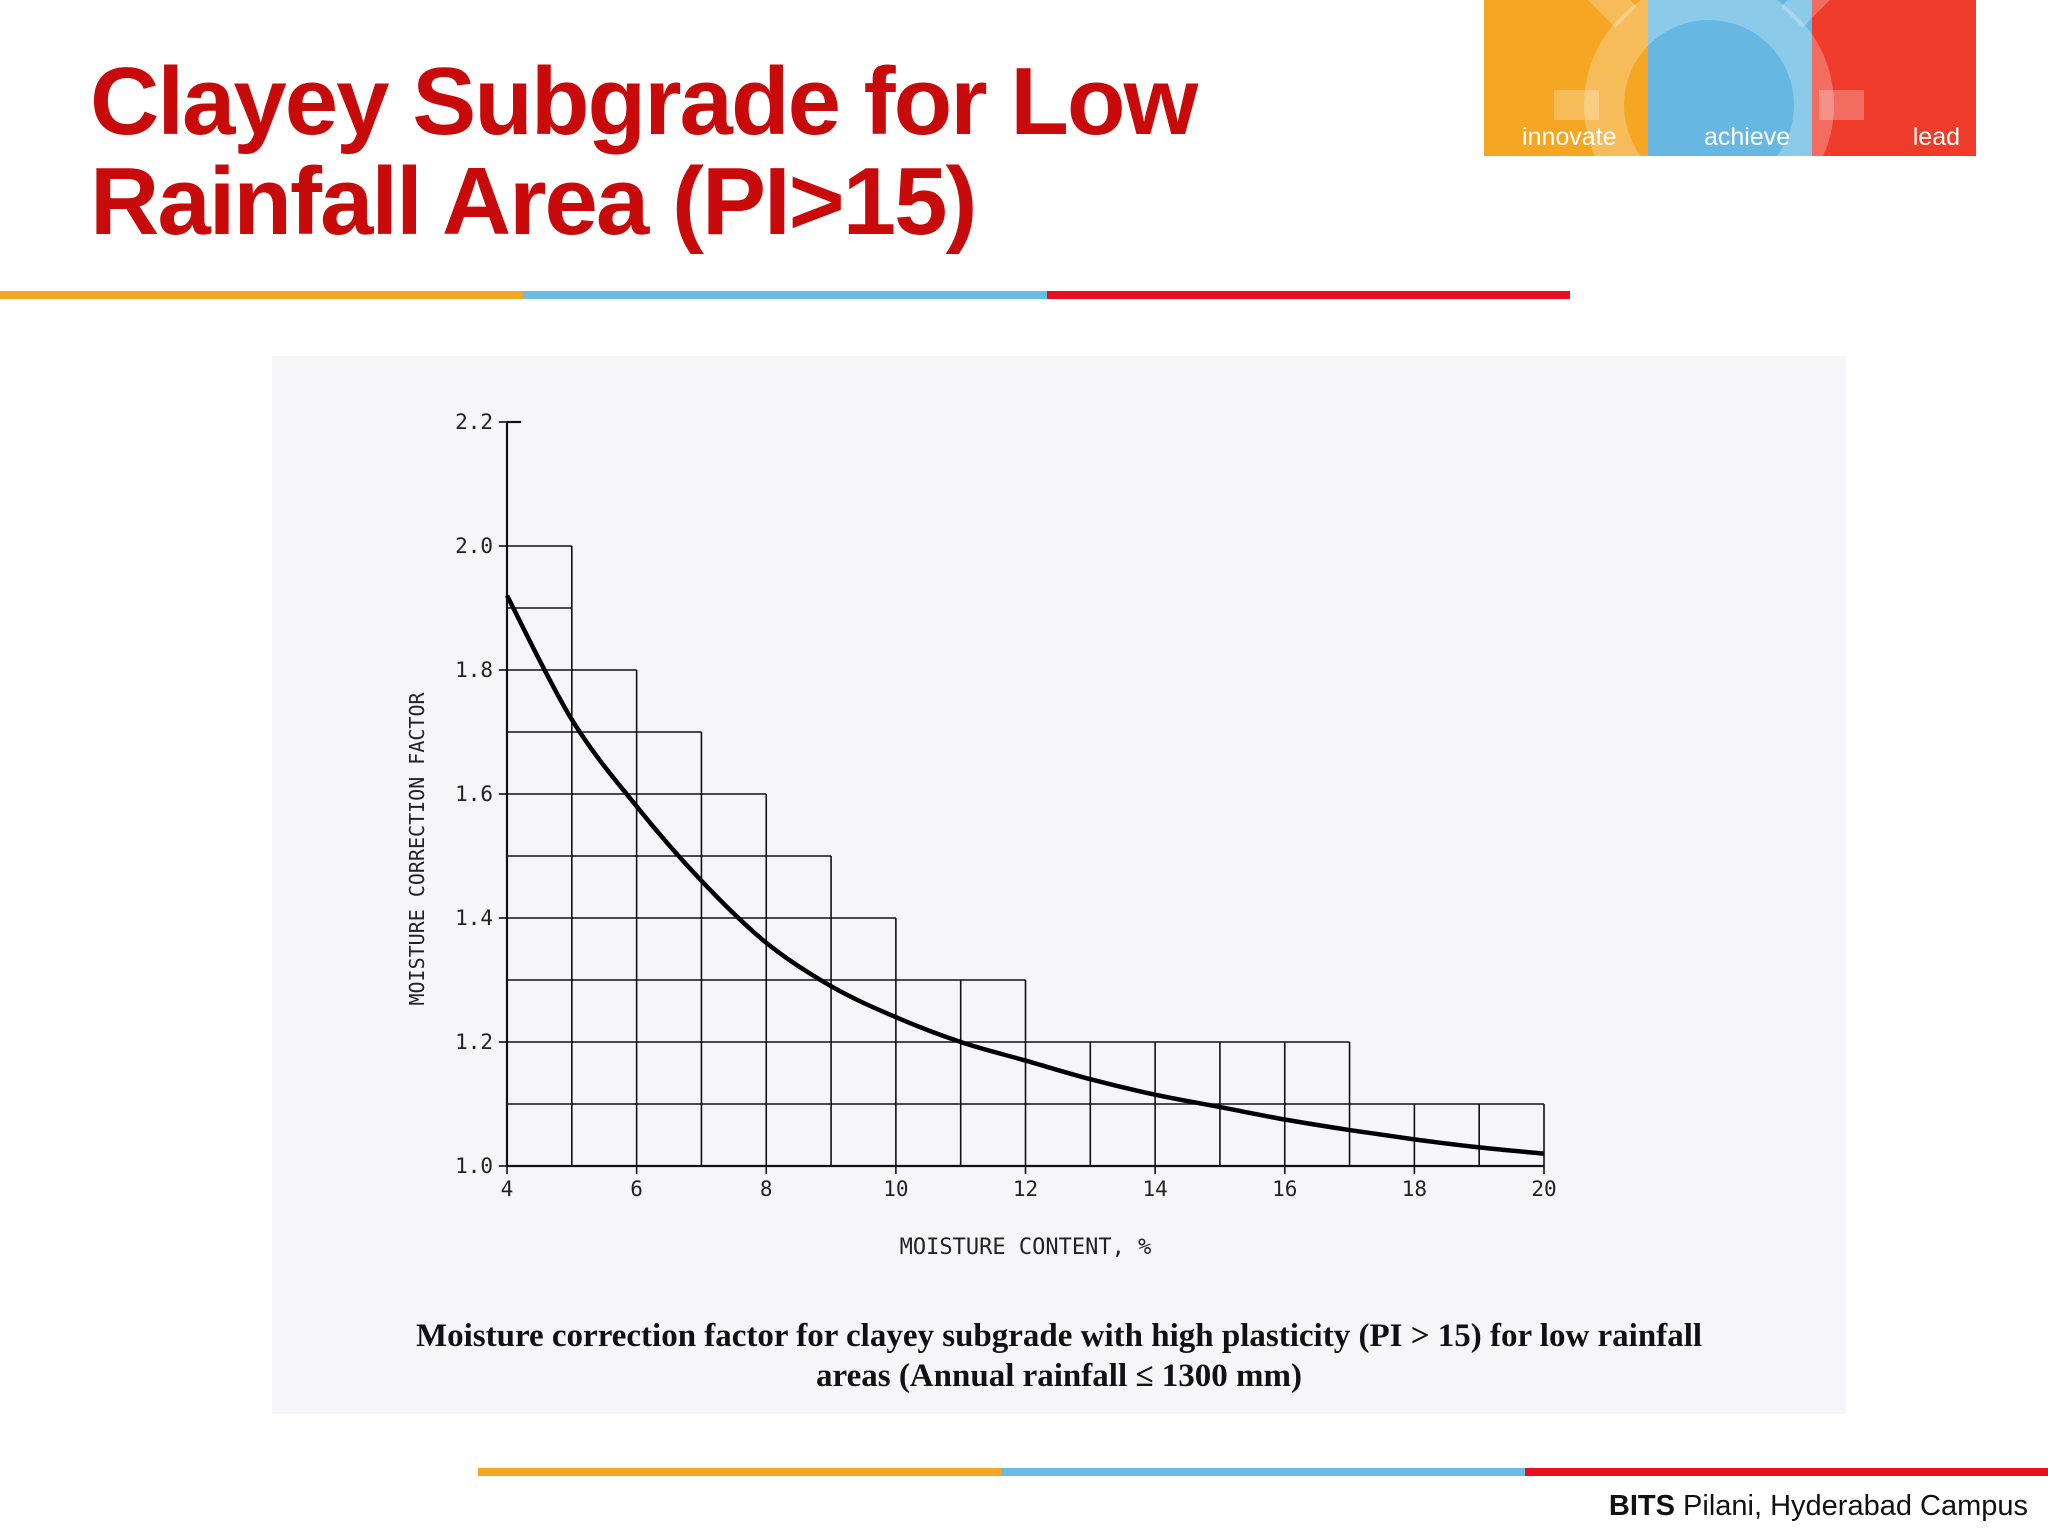 The width and height of the screenshot is (2048, 1536). I want to click on footer-divider, so click(1263, 1472).